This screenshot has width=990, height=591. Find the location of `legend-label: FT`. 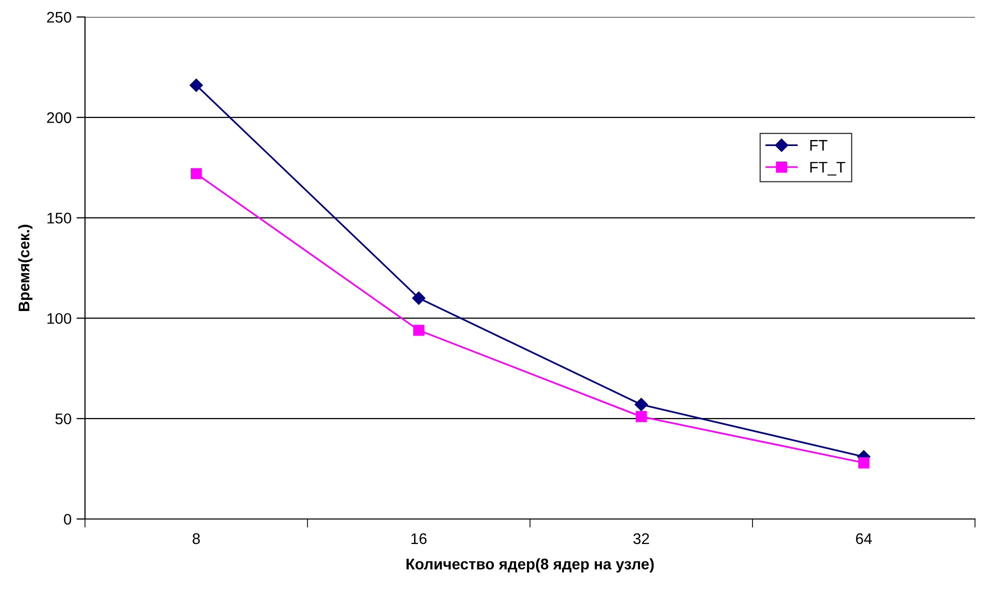

legend-label: FT is located at coordinates (819, 145).